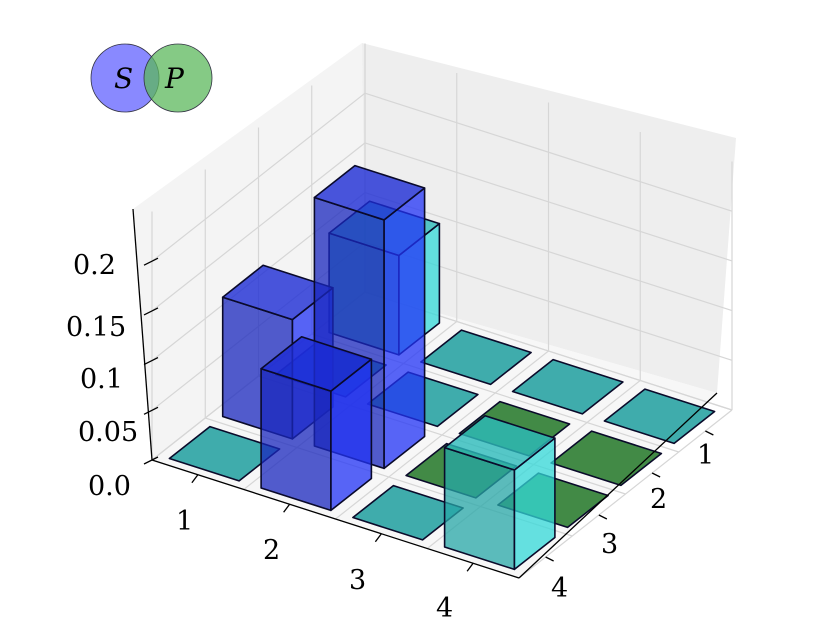 Image resolution: width=831 pixels, height=643 pixels. Describe the element at coordinates (357, 580) in the screenshot. I see `x-tick-label: 3` at that location.